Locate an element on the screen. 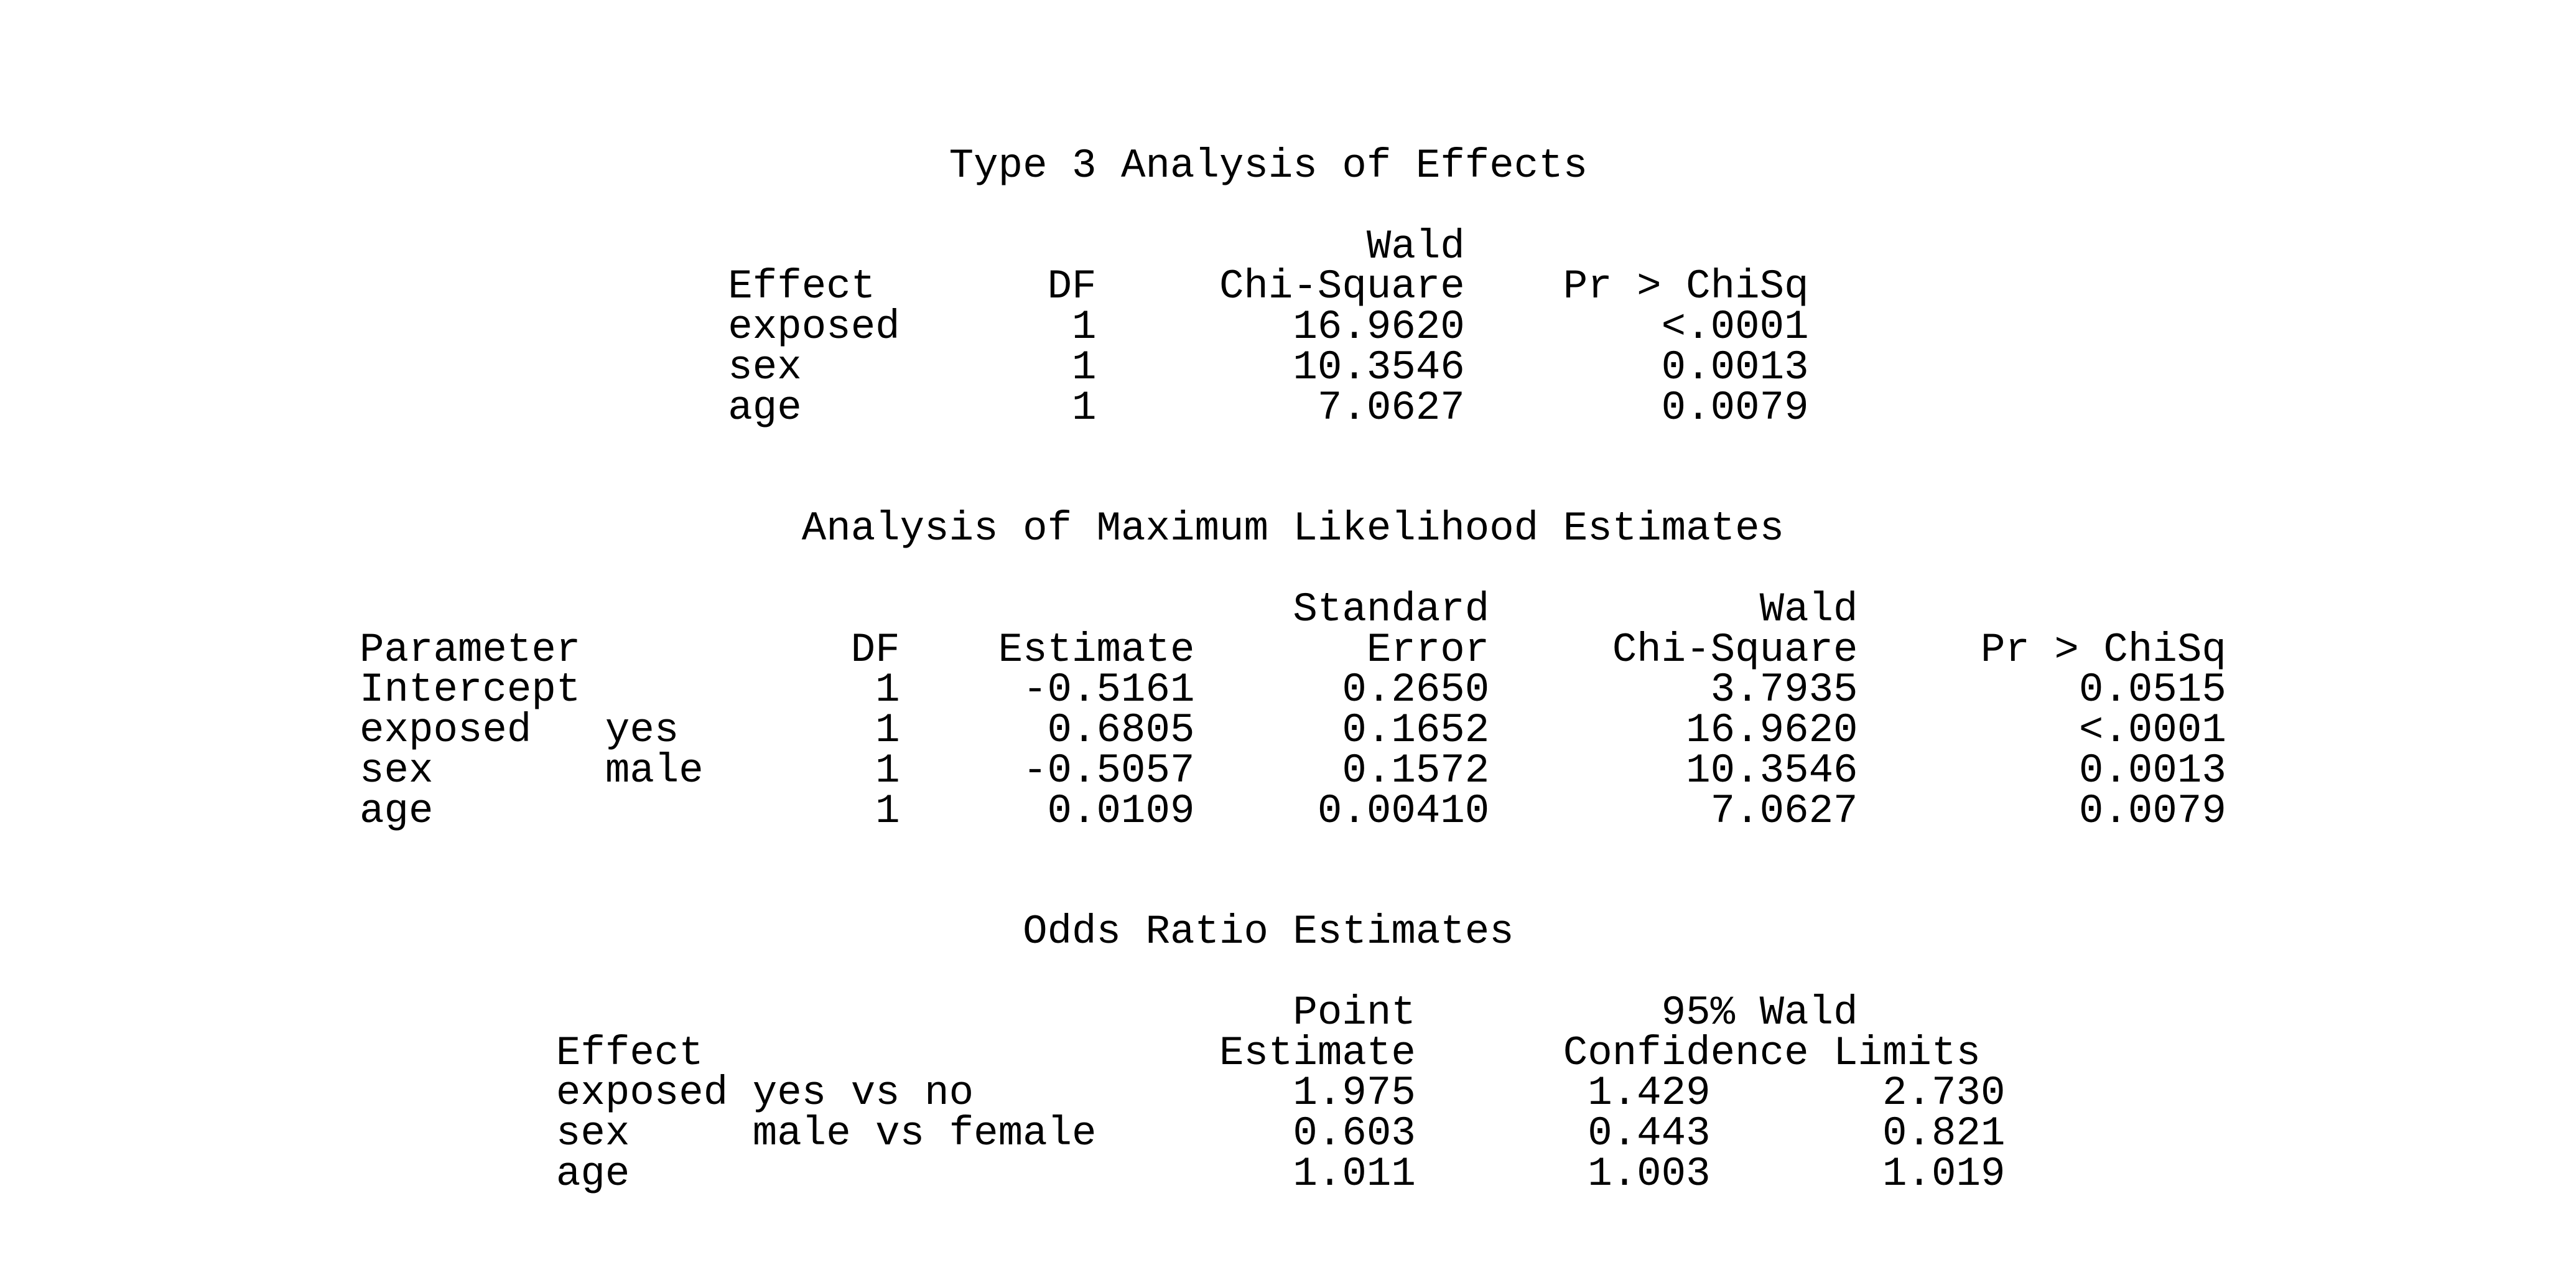 The image size is (2576, 1285). cell-point-estimate: 0.603 is located at coordinates (1354, 1134).